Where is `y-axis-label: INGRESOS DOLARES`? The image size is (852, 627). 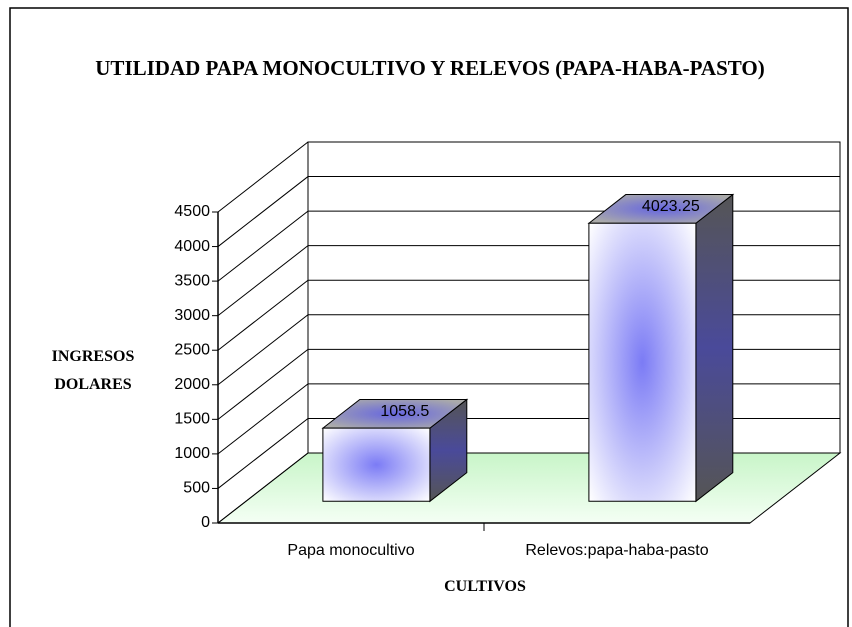
y-axis-label: INGRESOS DOLARES is located at coordinates (93, 370).